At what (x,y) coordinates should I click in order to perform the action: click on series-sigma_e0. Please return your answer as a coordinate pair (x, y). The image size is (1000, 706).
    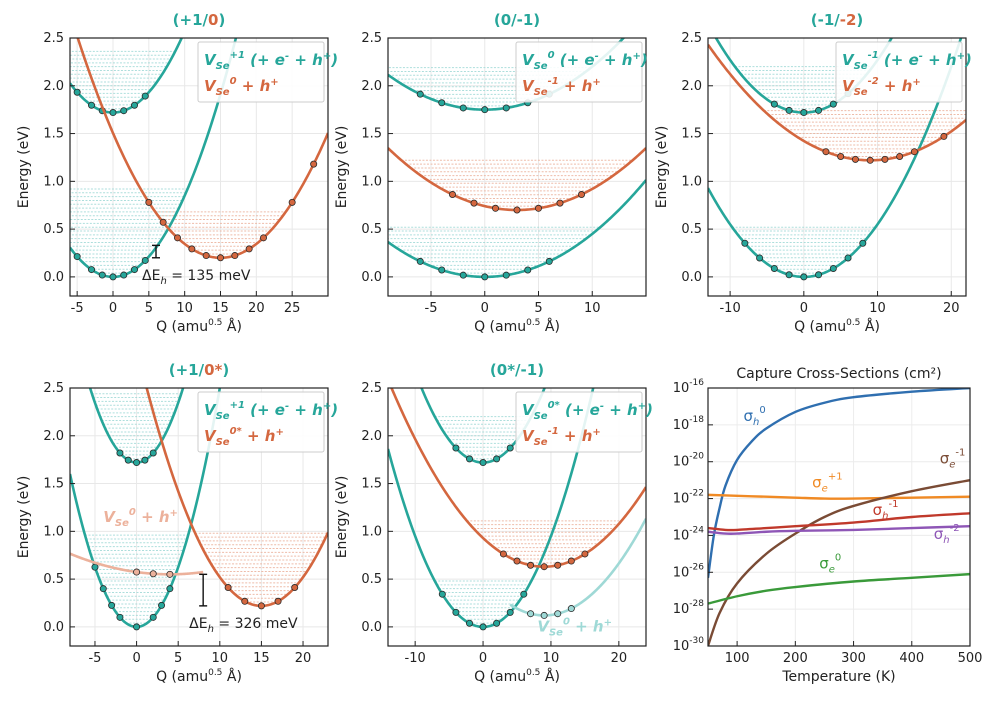
    Looking at the image, I should click on (839, 588).